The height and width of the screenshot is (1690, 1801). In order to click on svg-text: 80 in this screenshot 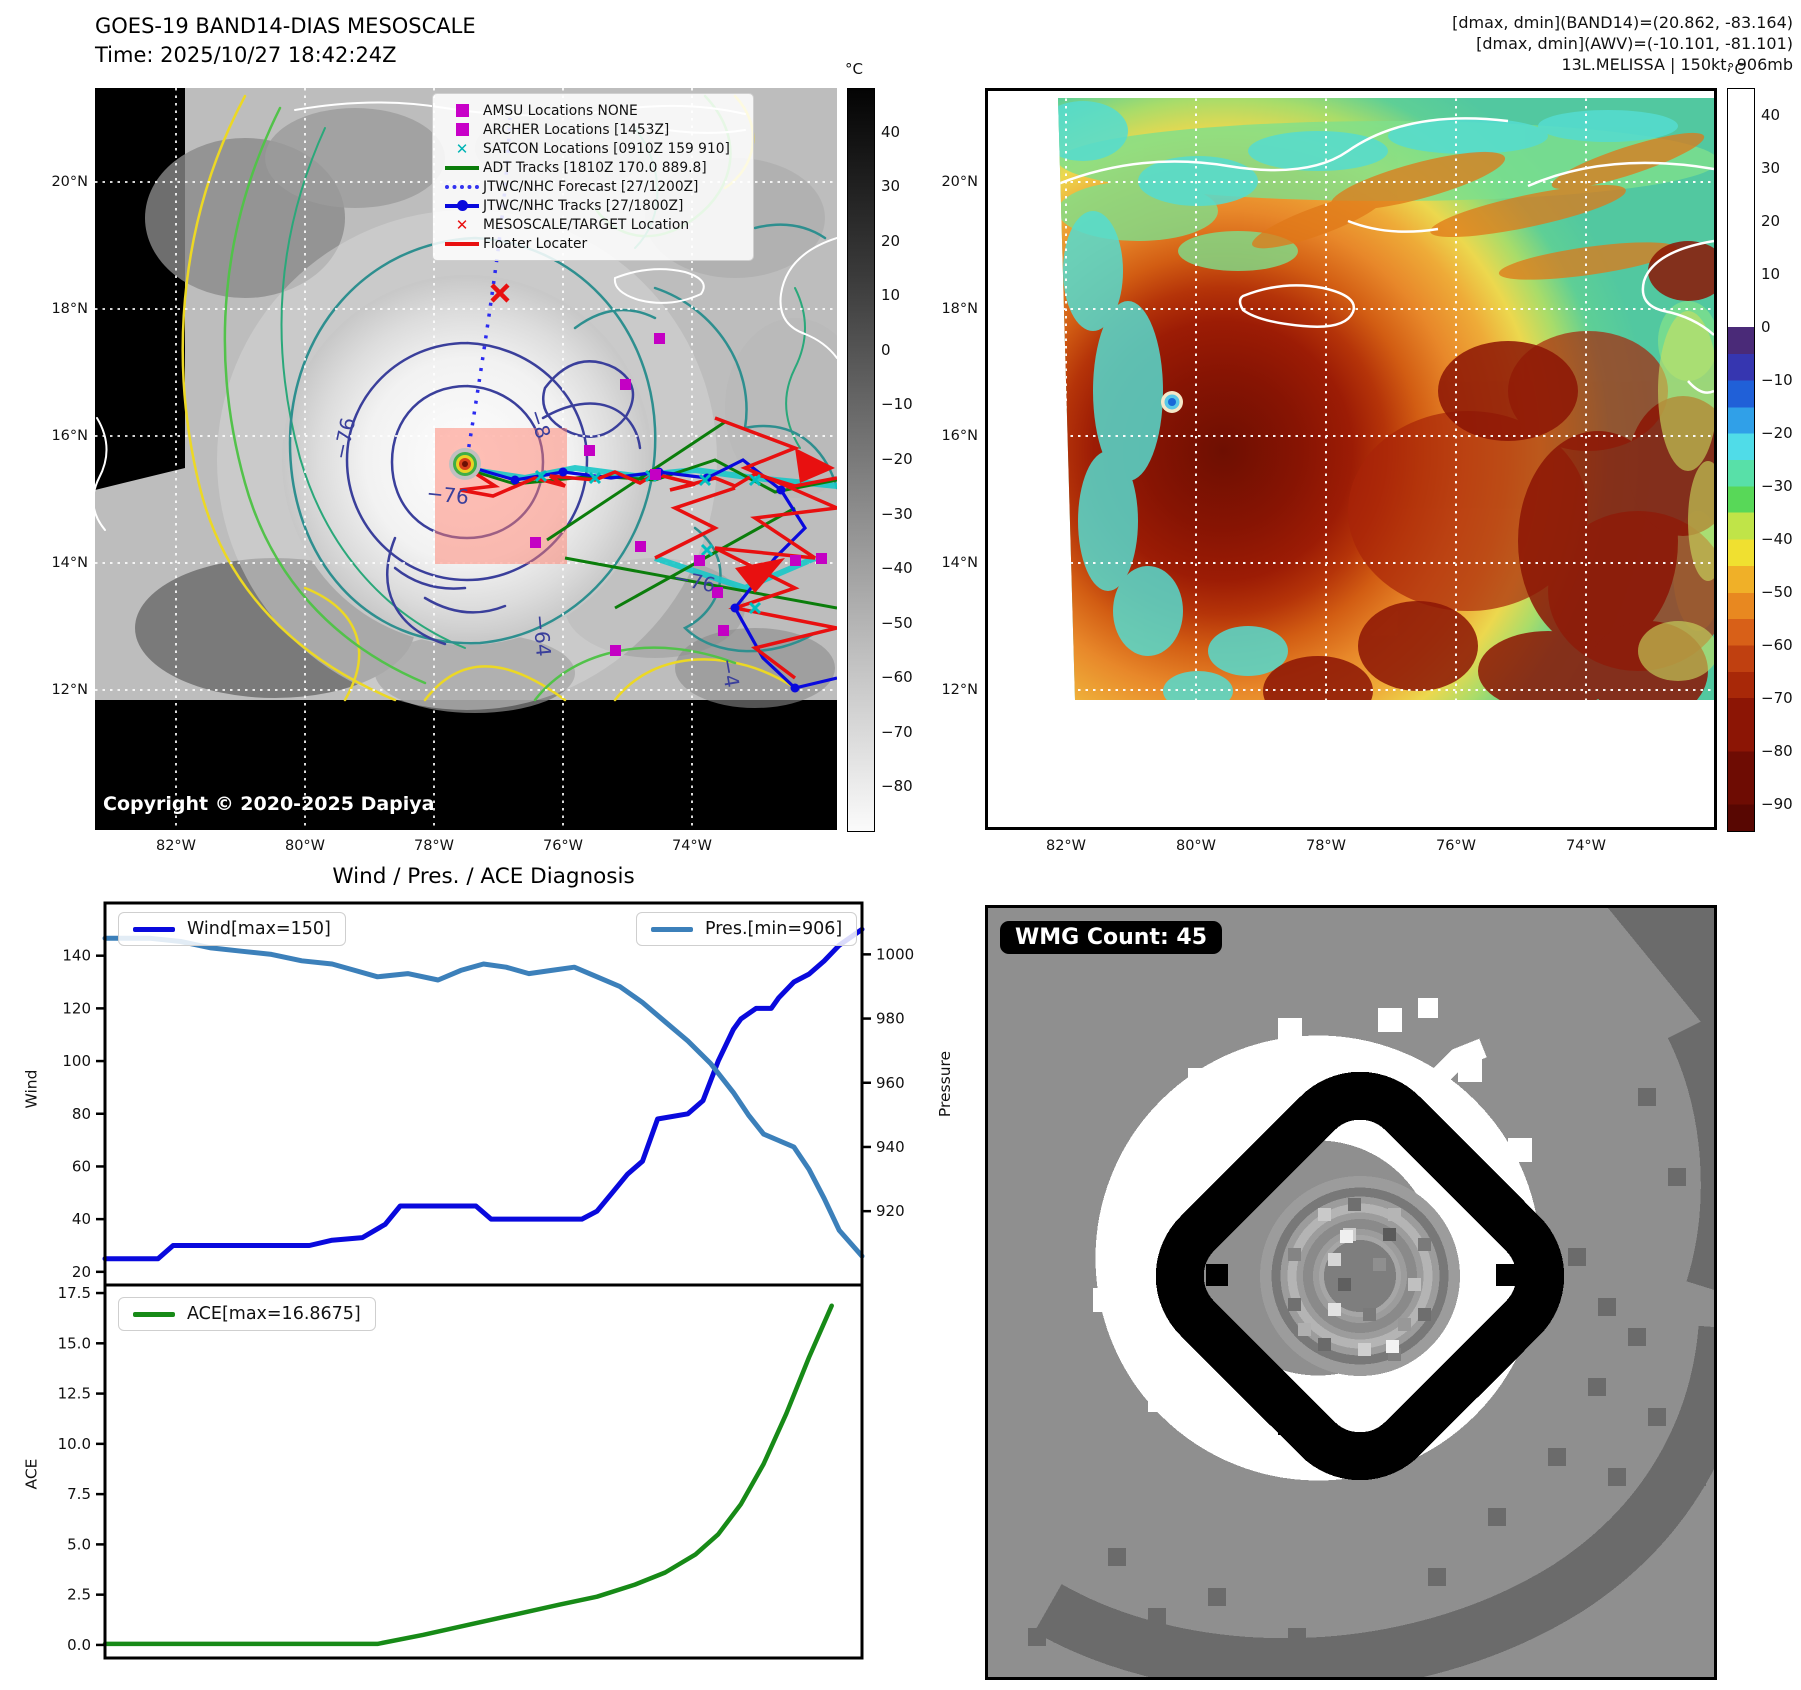, I will do `click(81, 1114)`.